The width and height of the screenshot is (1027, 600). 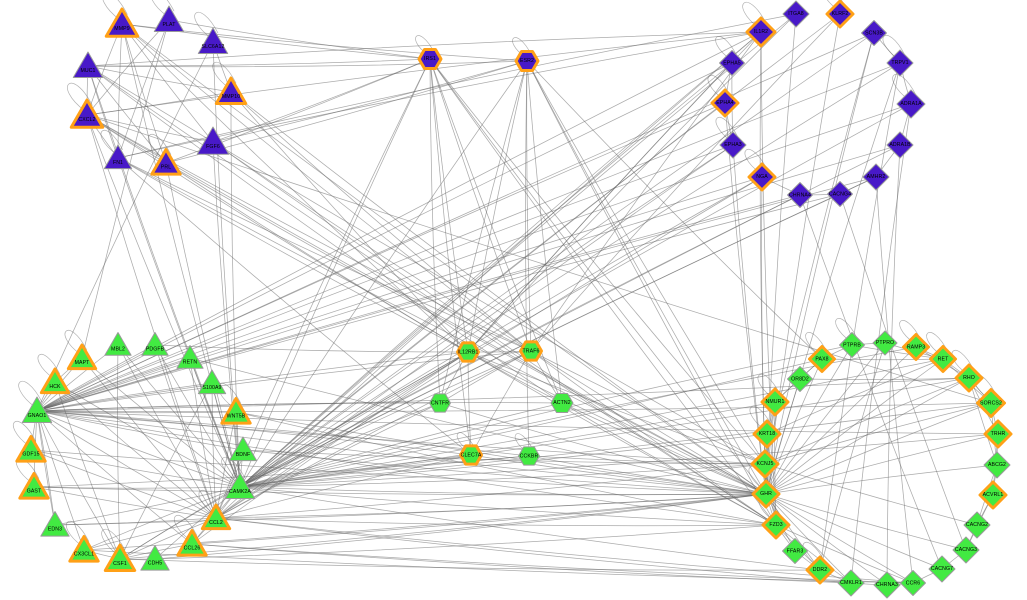 I want to click on graph-node-mmp9: MMP9, so click(x=122, y=24).